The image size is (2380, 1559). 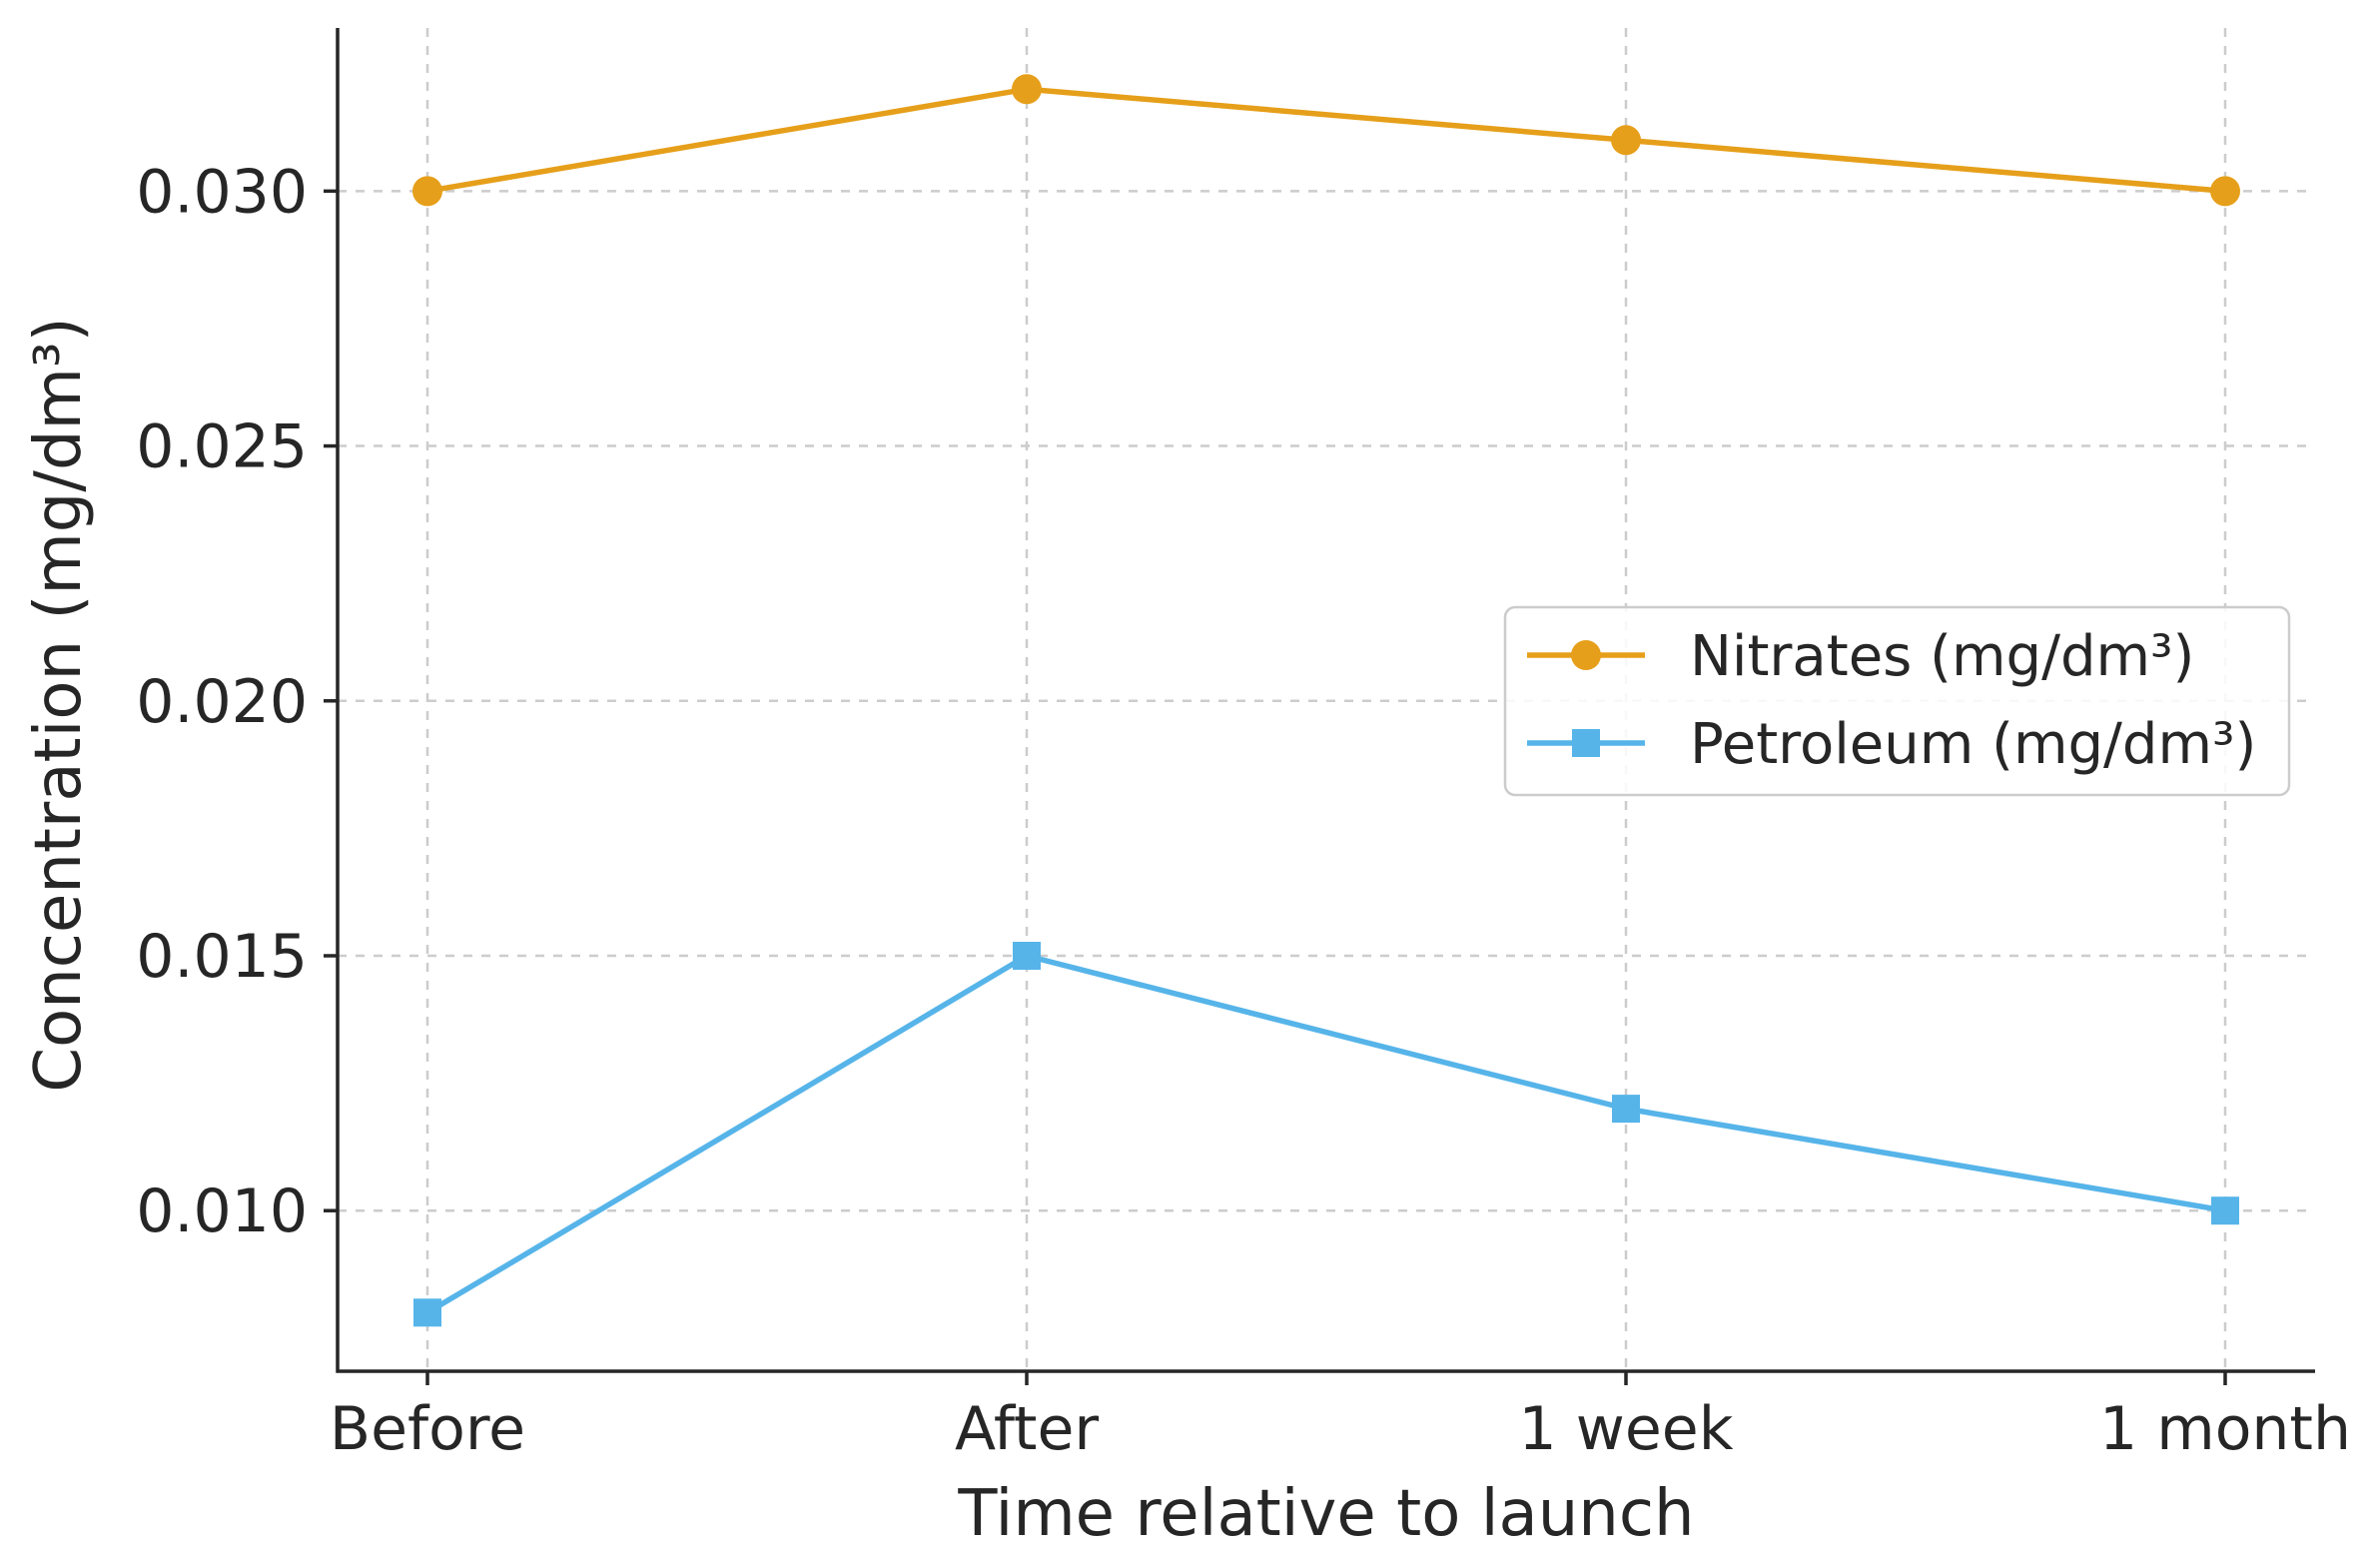 What do you see at coordinates (222, 1211) in the screenshot?
I see `y-tick-label: 0.010` at bounding box center [222, 1211].